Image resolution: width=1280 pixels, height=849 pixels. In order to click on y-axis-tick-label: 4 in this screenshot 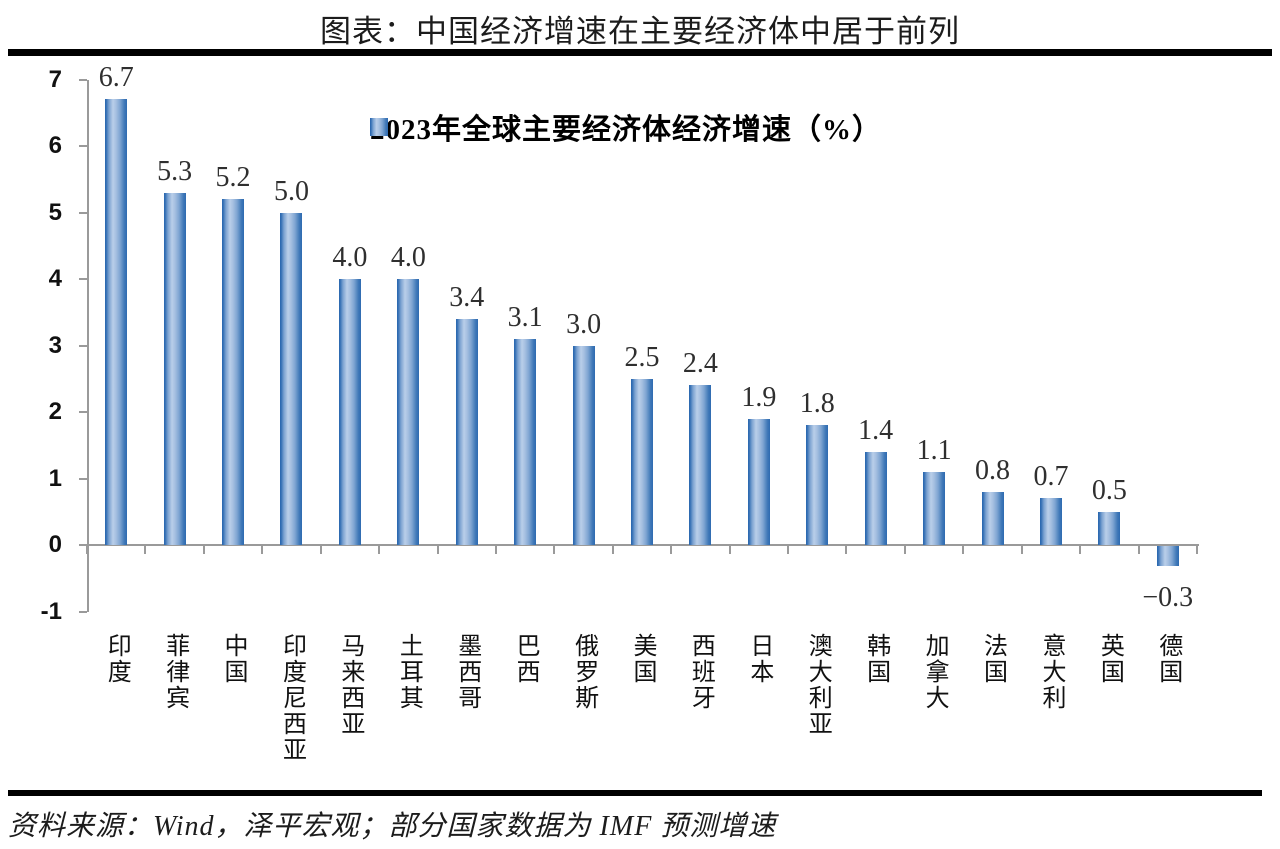, I will do `click(55, 278)`.